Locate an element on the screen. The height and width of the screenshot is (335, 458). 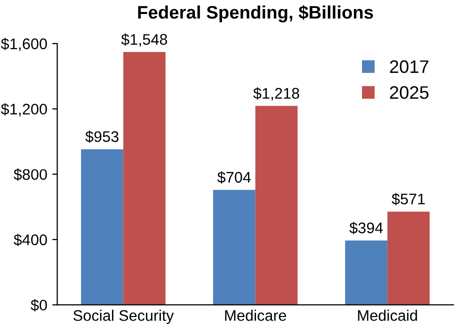
y-tick-label: $1,200 is located at coordinates (23, 109).